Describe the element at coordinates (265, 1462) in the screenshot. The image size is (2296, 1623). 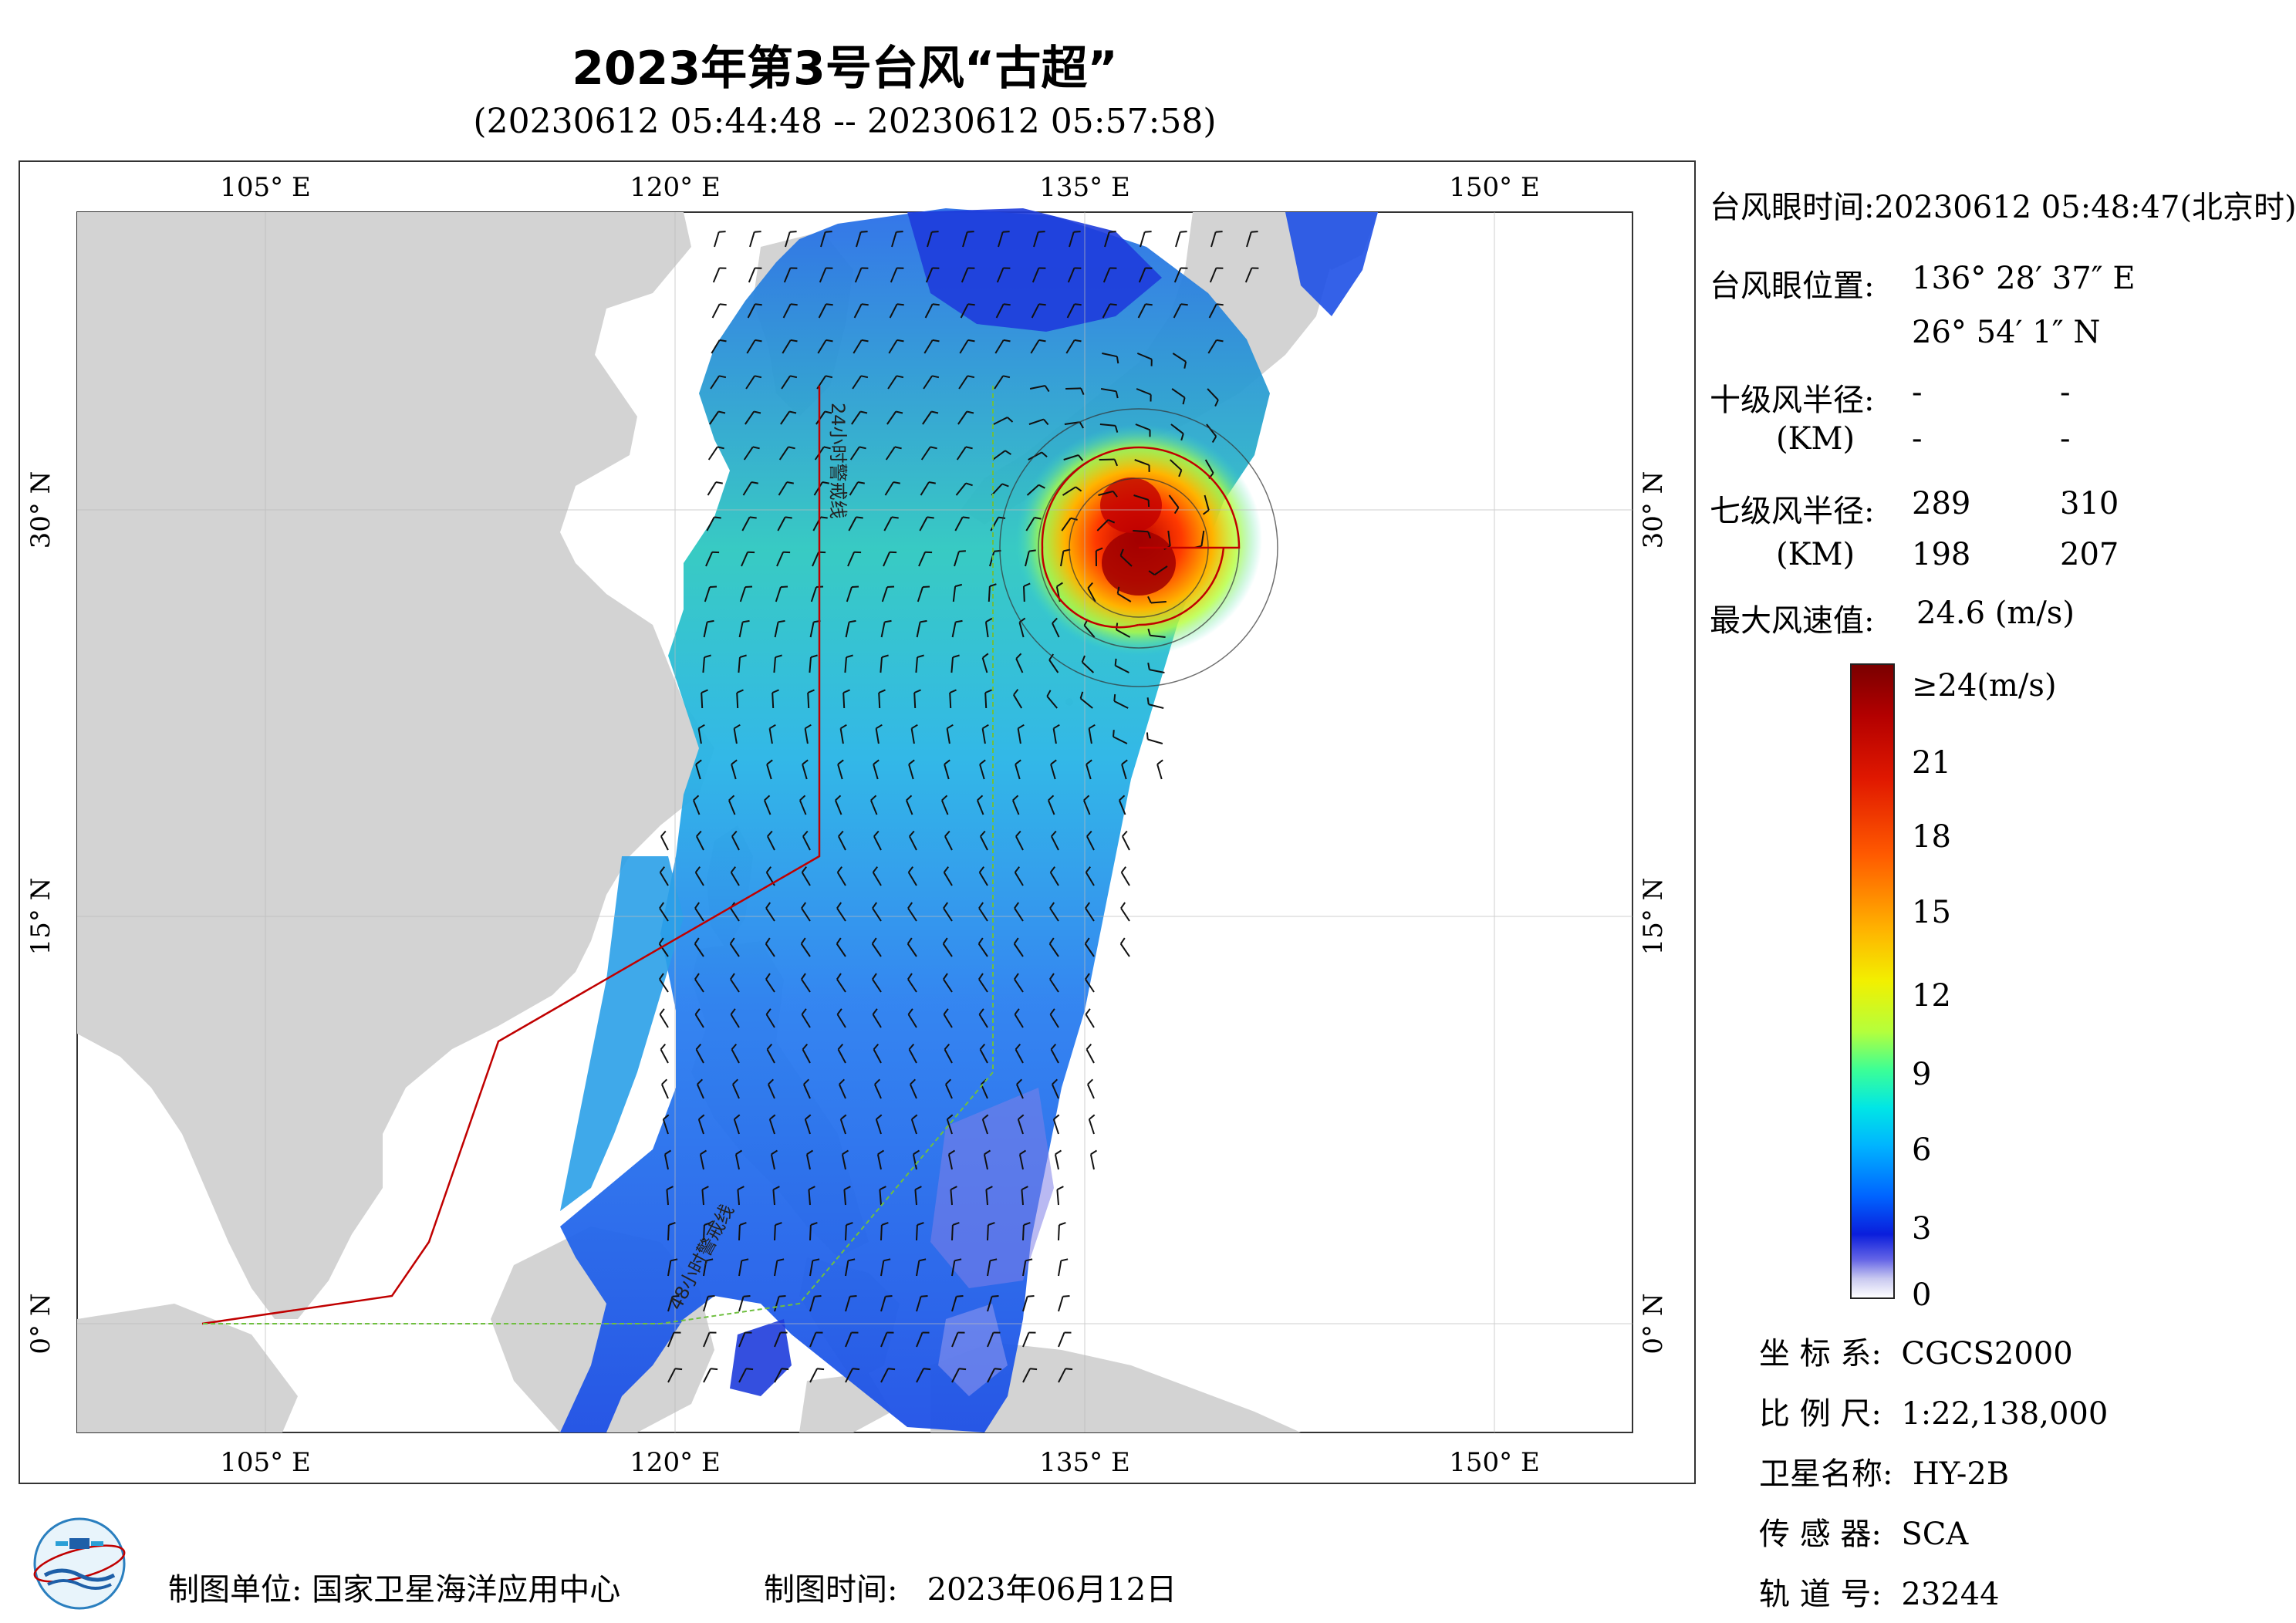
I see `lon-tick-bottom: 105° E` at that location.